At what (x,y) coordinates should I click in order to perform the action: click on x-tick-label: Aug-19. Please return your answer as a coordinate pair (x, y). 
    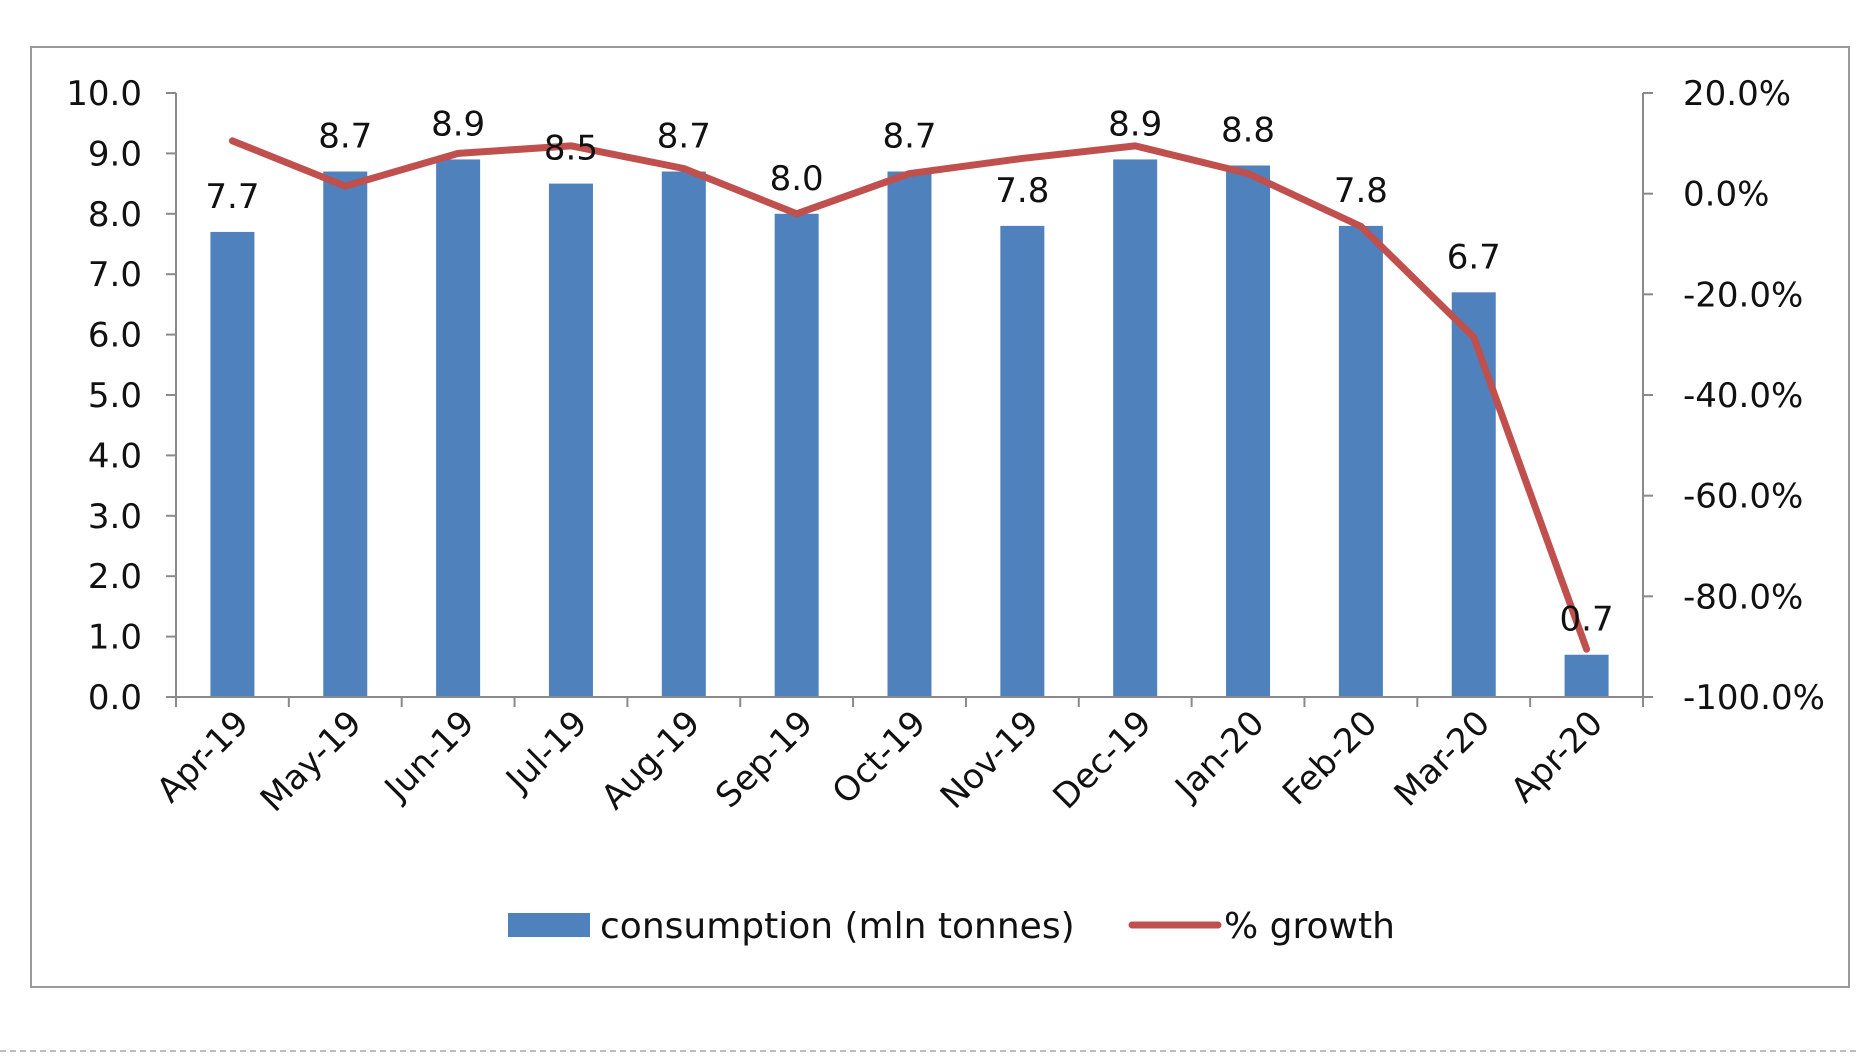
    Looking at the image, I should click on (651, 760).